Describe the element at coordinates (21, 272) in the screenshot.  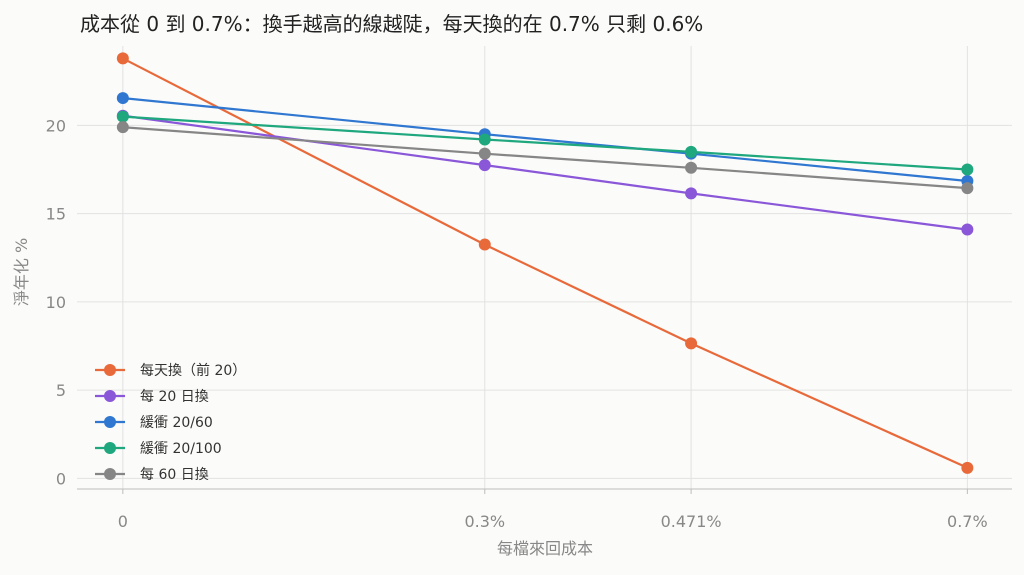
I see `y-axis-label: 淨年化 %` at that location.